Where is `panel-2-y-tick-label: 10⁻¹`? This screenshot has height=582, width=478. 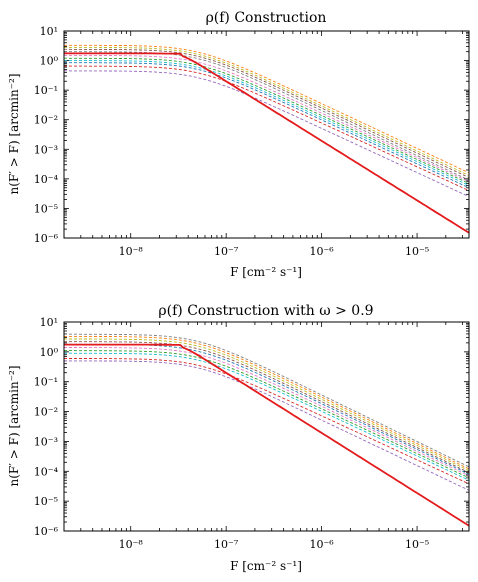 panel-2-y-tick-label: 10⁻¹ is located at coordinates (46, 382).